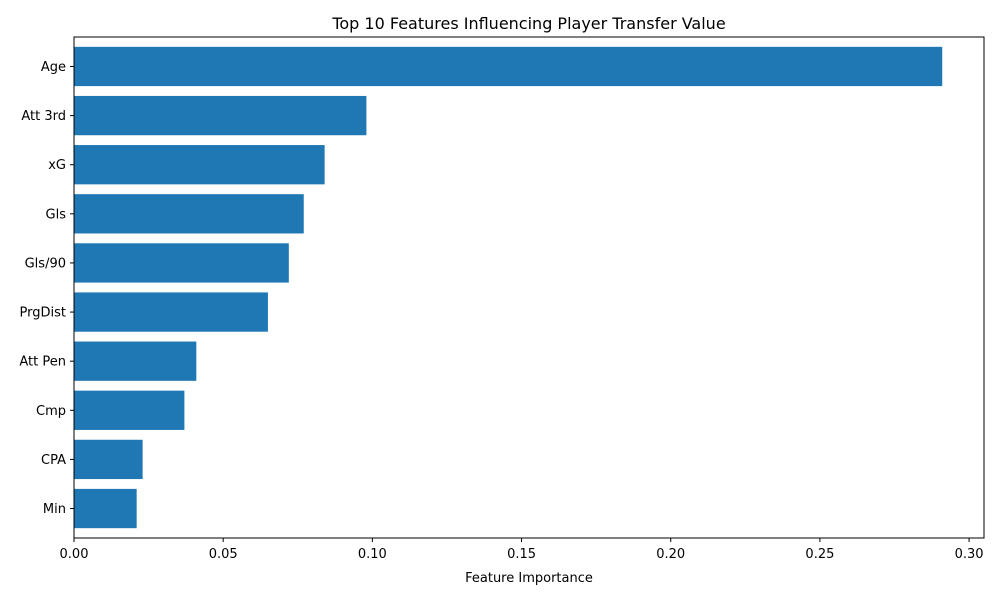 This screenshot has height=604, width=1000. I want to click on x-tick-label: 0.30, so click(969, 554).